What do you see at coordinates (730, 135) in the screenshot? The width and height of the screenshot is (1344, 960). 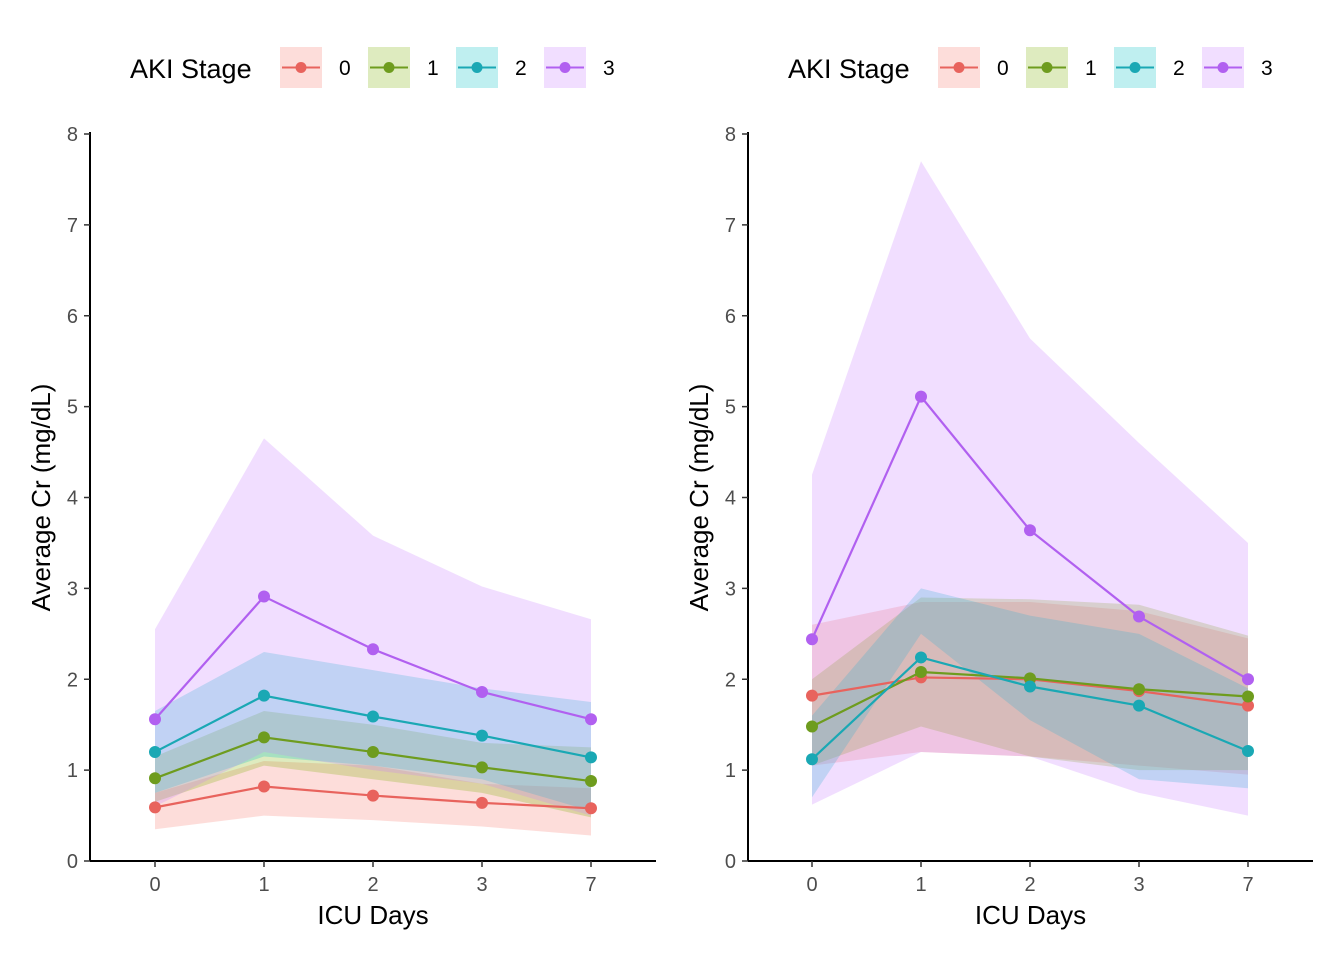 I see `y-tick-label-8: 8` at bounding box center [730, 135].